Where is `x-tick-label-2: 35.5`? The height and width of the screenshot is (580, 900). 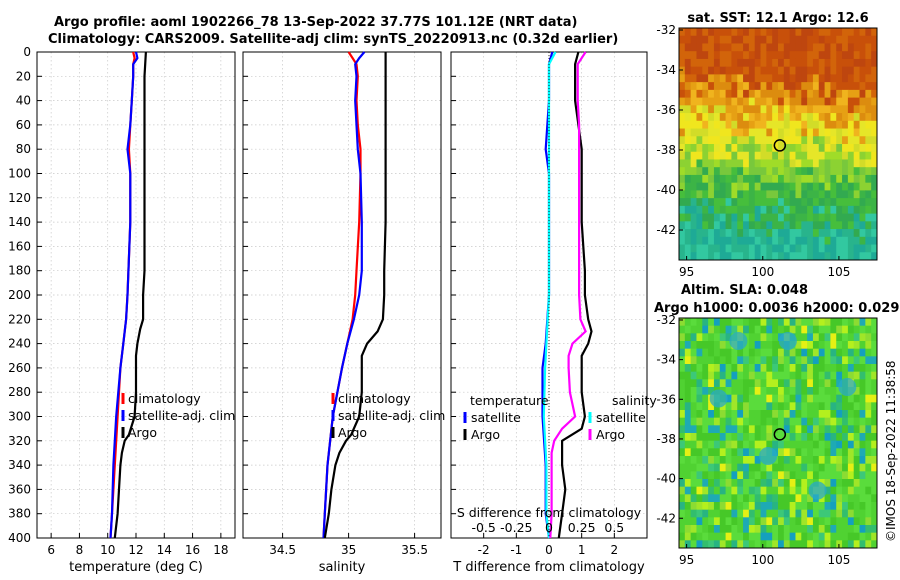 x-tick-label-2: 35.5 is located at coordinates (414, 550).